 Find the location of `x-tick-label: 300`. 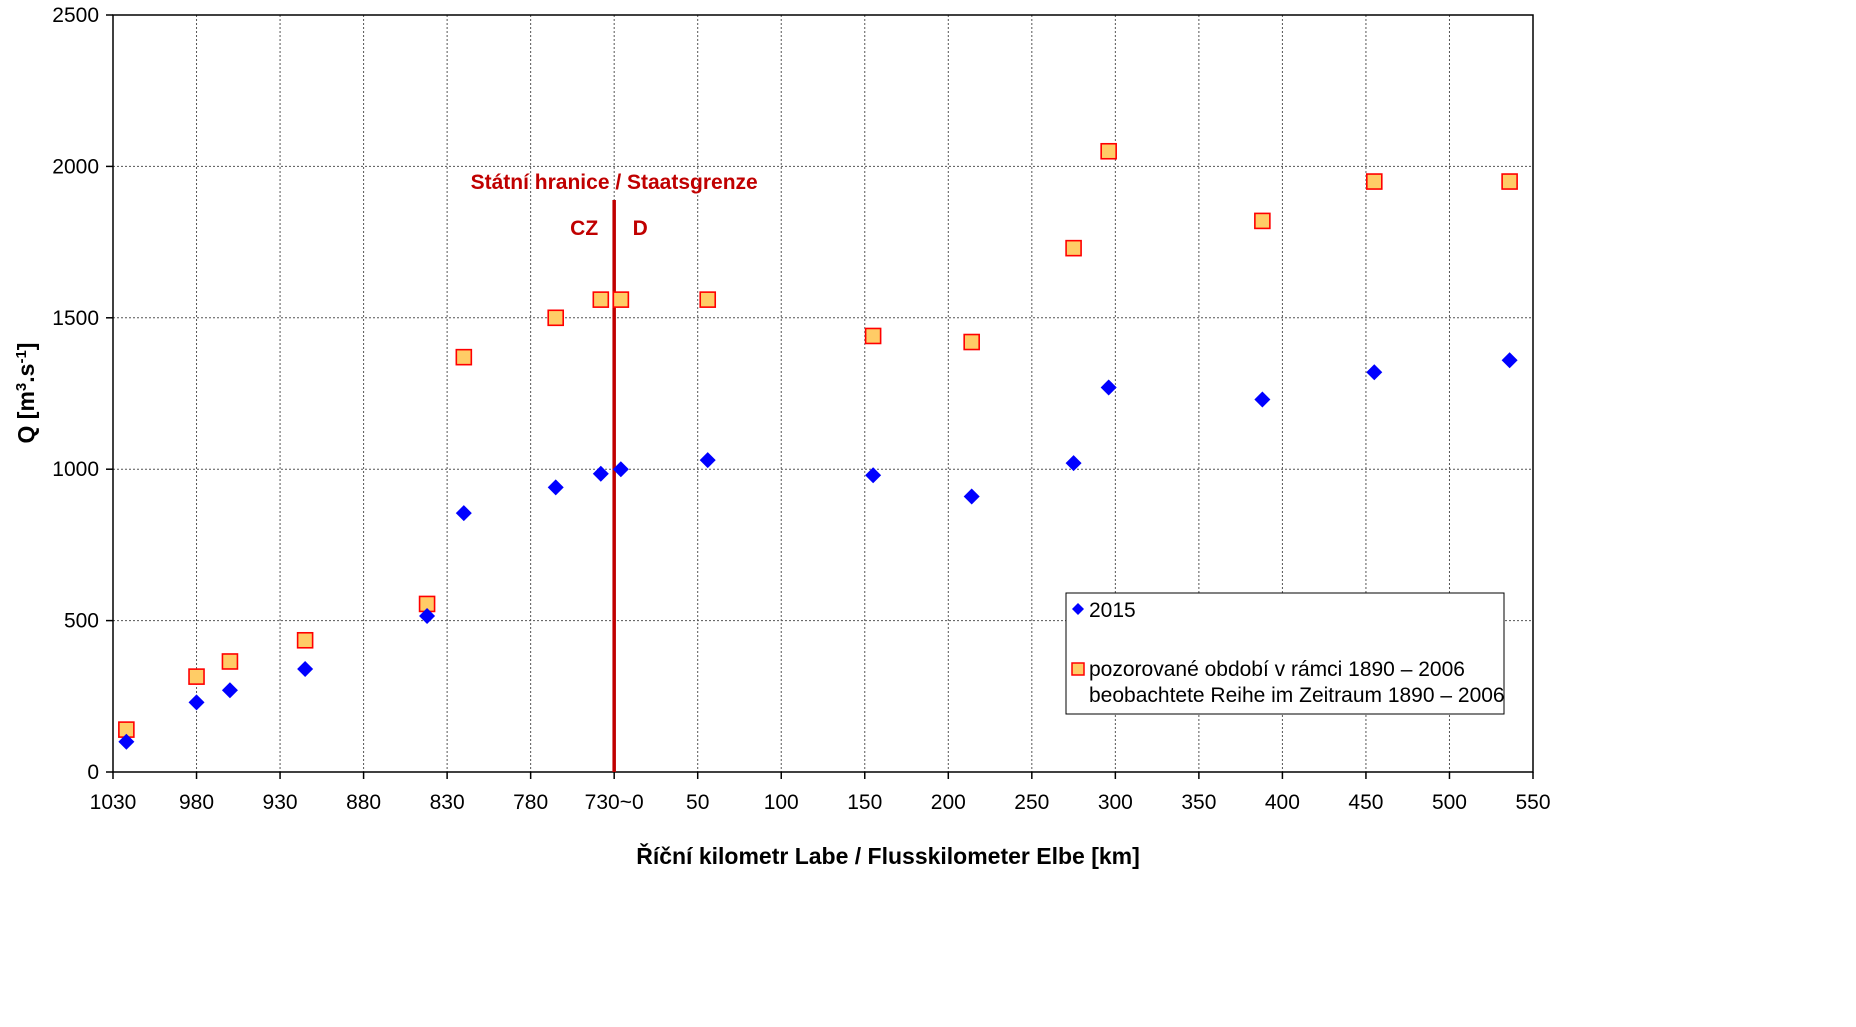

x-tick-label: 300 is located at coordinates (1115, 802).